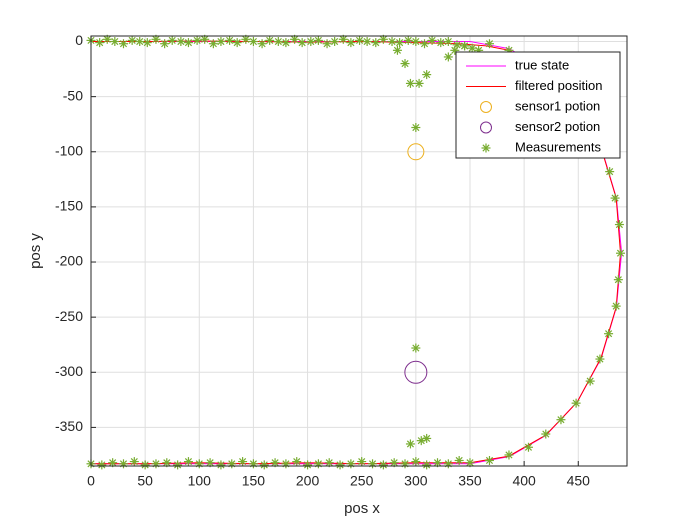  I want to click on x-tick-label: 0, so click(91, 481).